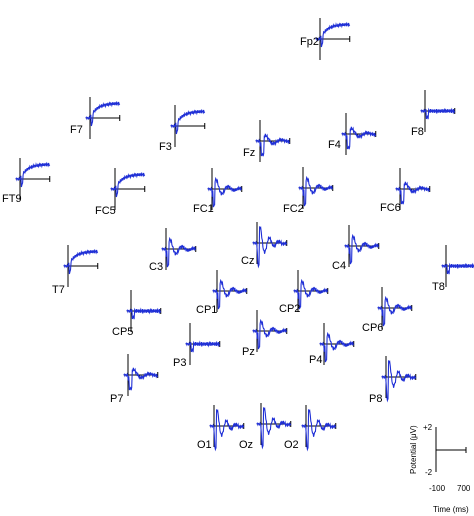  I want to click on electrode-fp2-label: Fp2, so click(309, 42).